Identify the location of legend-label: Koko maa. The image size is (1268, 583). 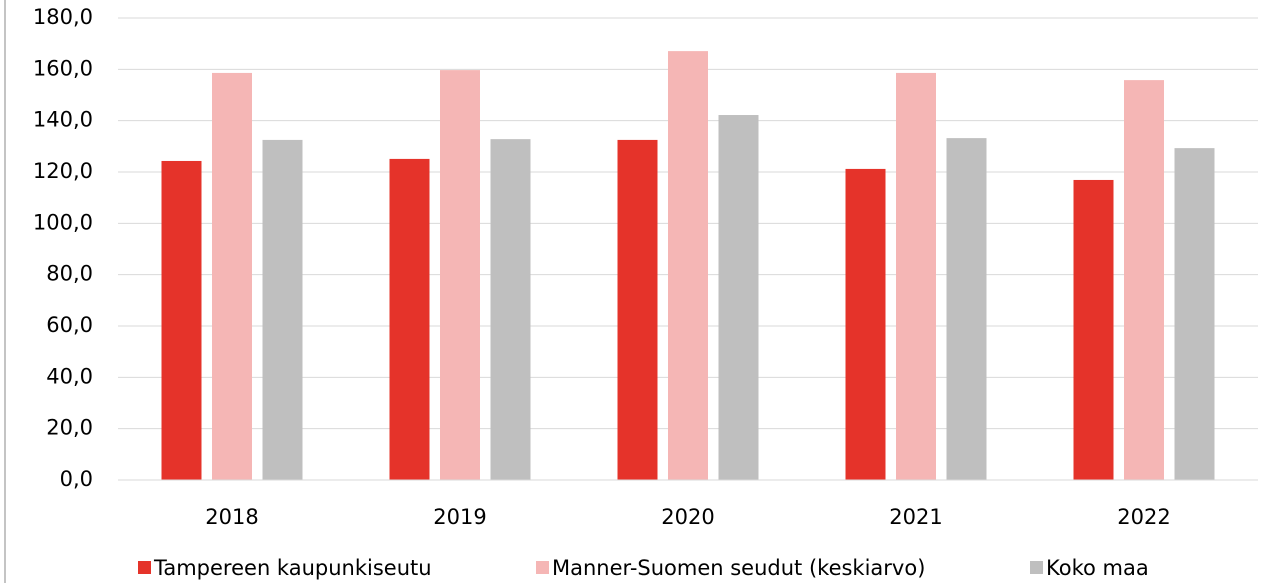
(1097, 568).